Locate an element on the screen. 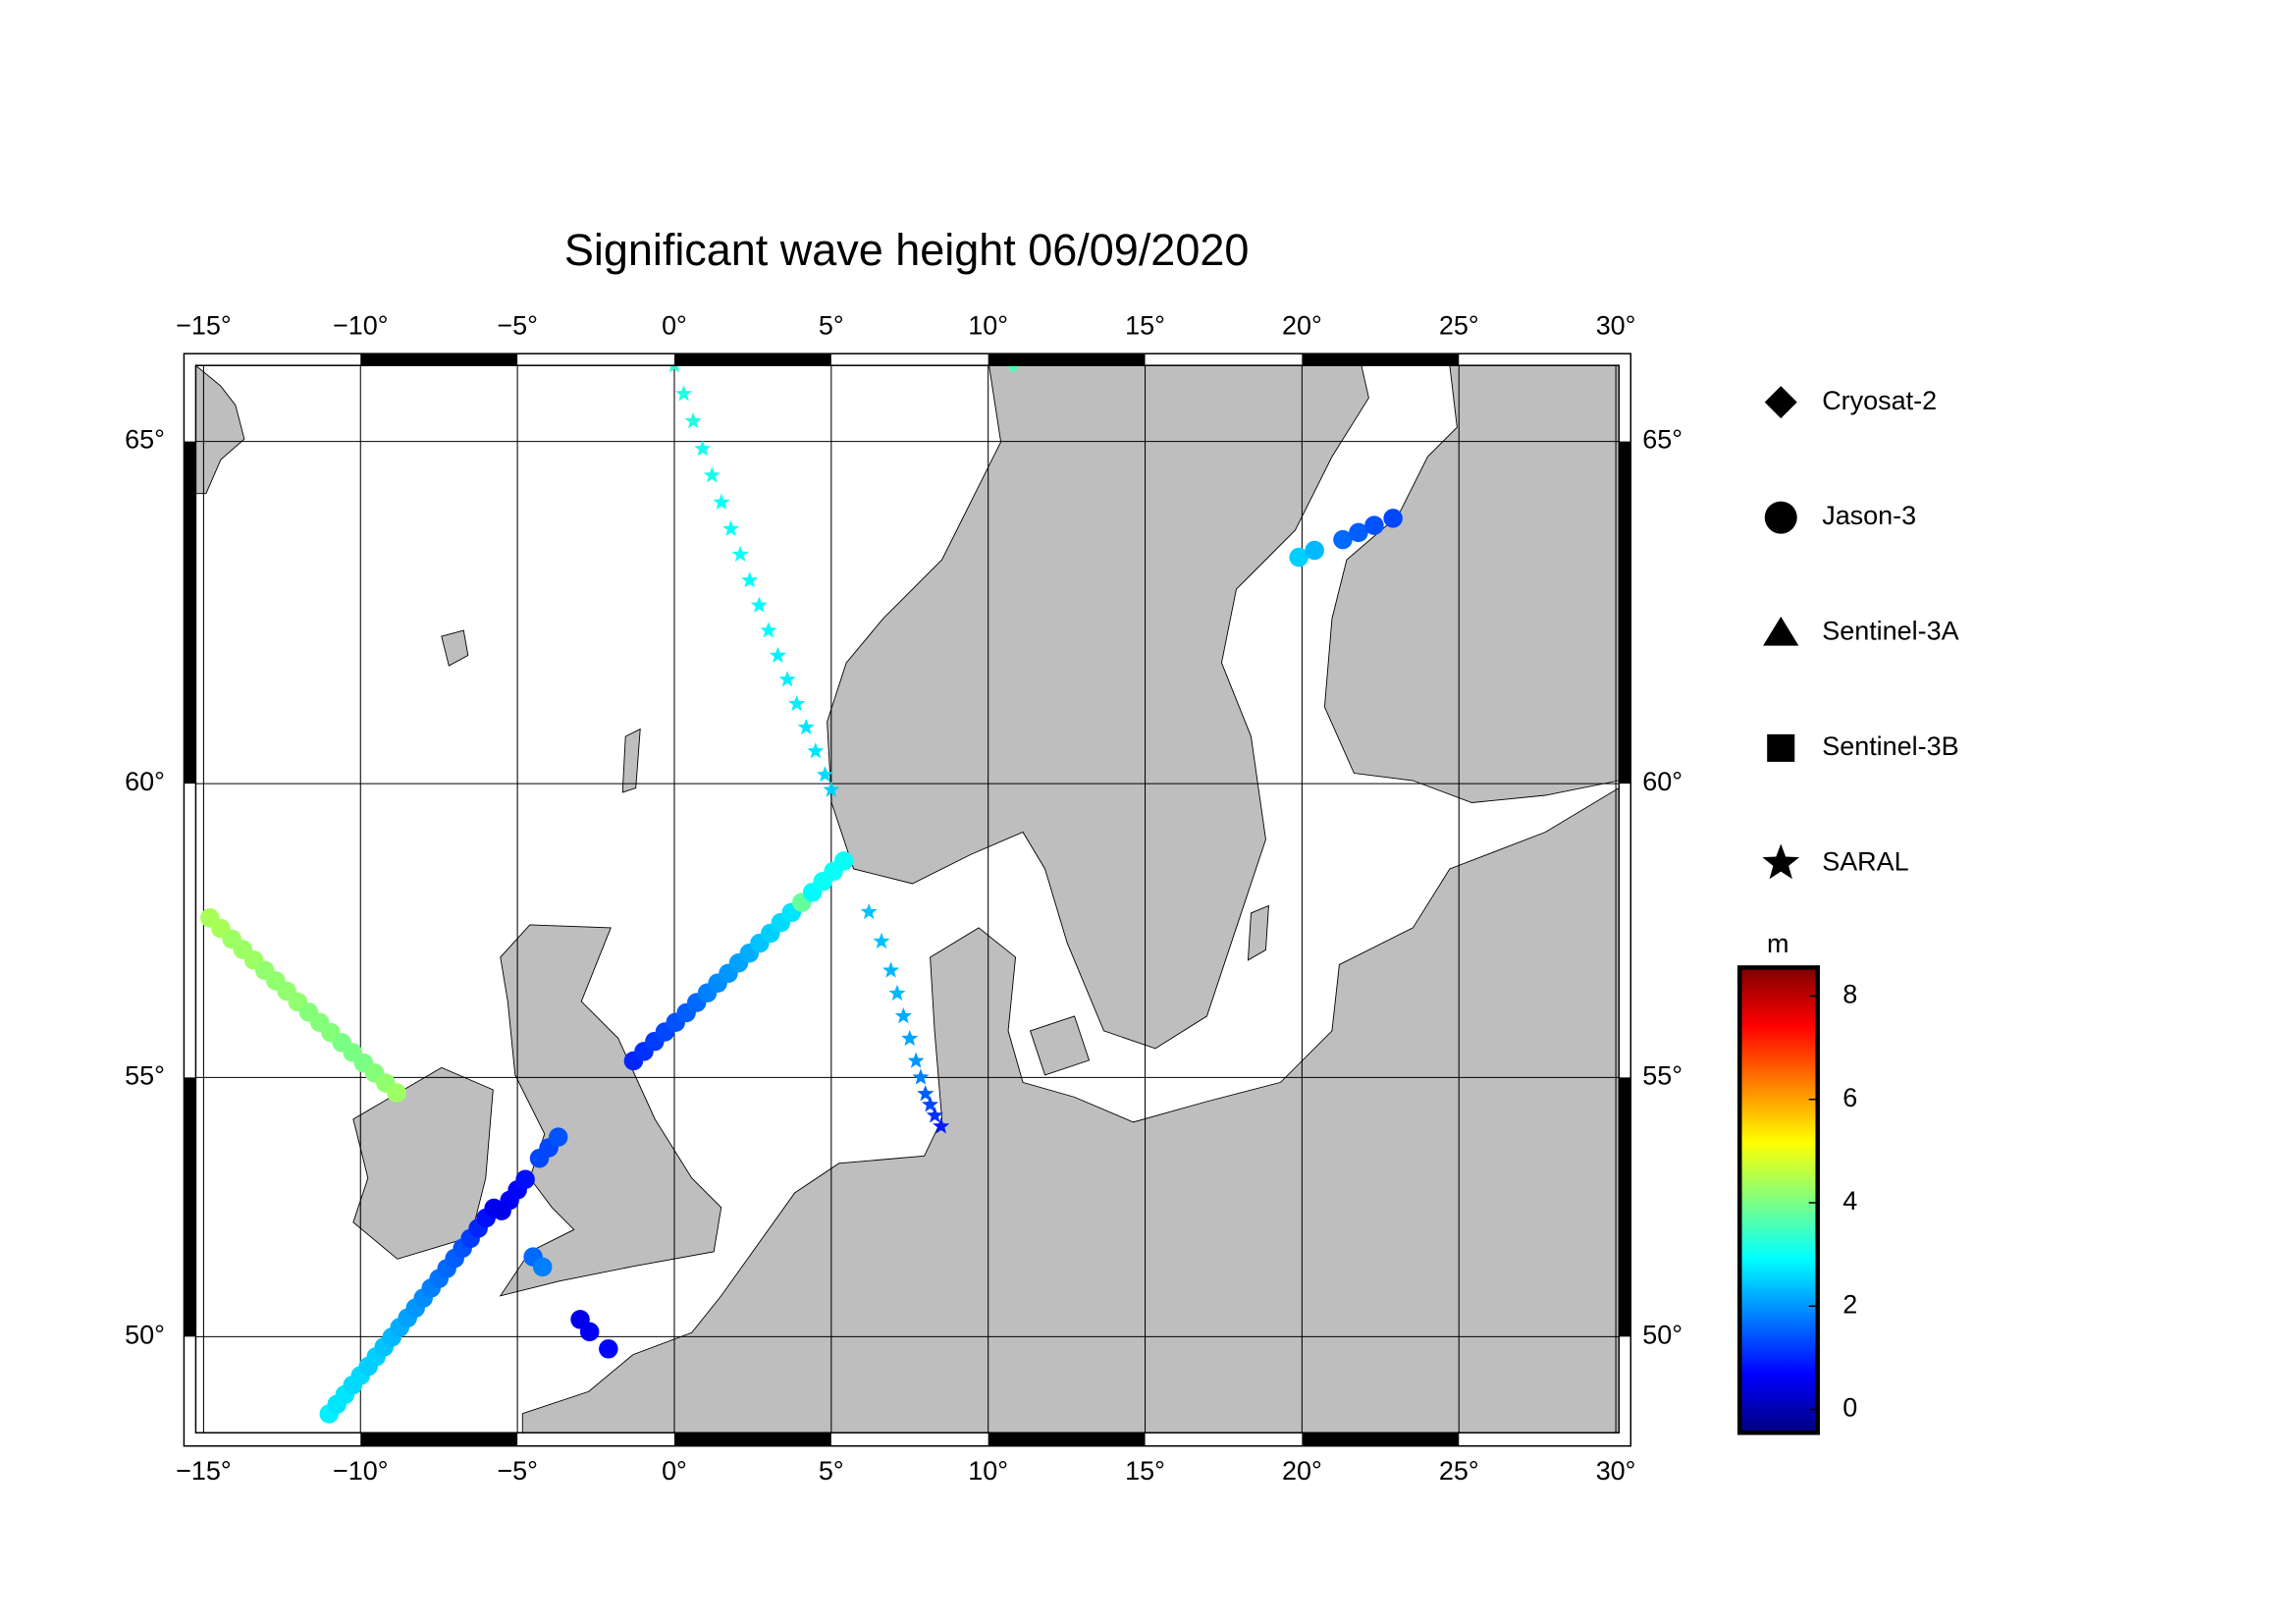  gotland is located at coordinates (1258, 932).